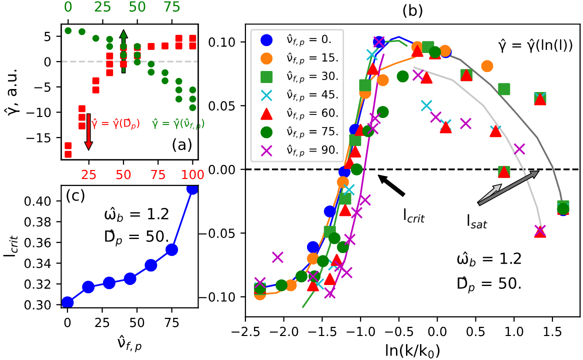  Describe the element at coordinates (221, 106) in the screenshot. I see `y-tick-label: 0.05` at that location.